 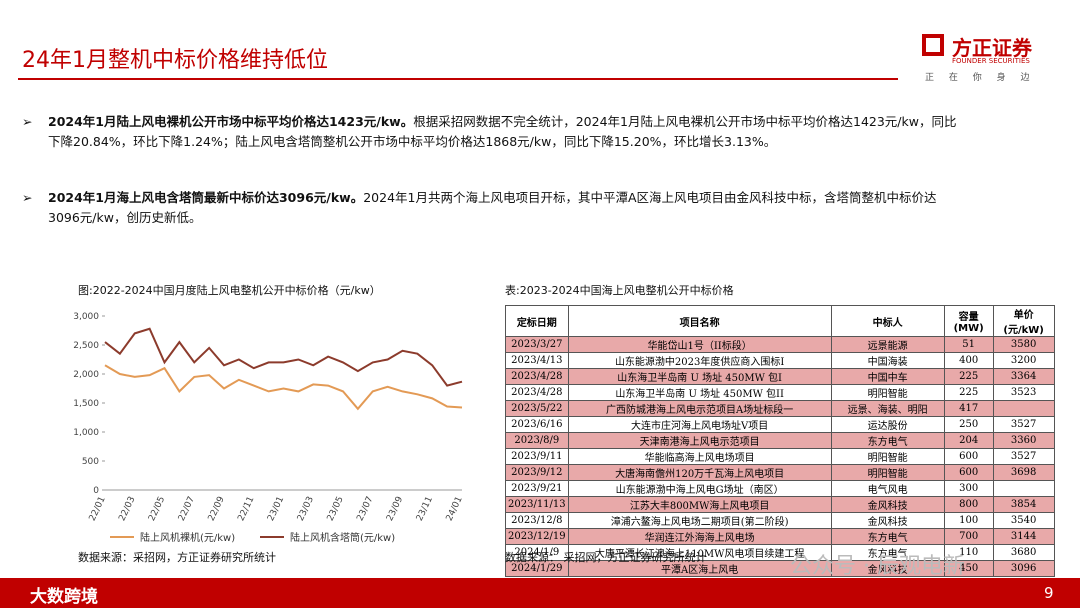 I want to click on table-cell: 天津南港海上风电示范项目, so click(x=699, y=440).